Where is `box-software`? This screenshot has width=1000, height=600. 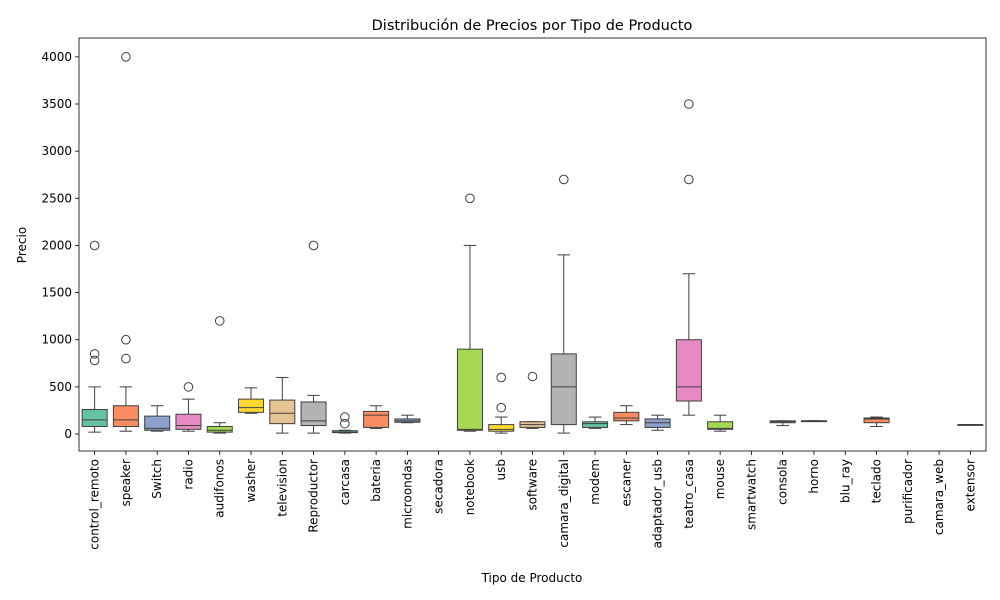 box-software is located at coordinates (532, 400).